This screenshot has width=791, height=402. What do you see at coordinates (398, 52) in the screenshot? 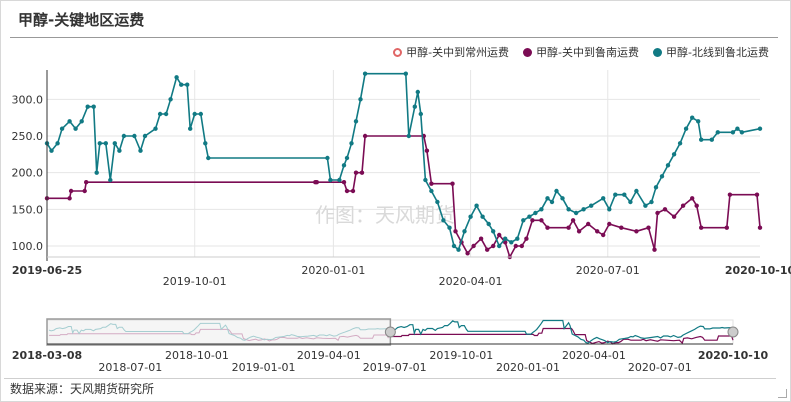
I see `legend-marker-changzhou` at bounding box center [398, 52].